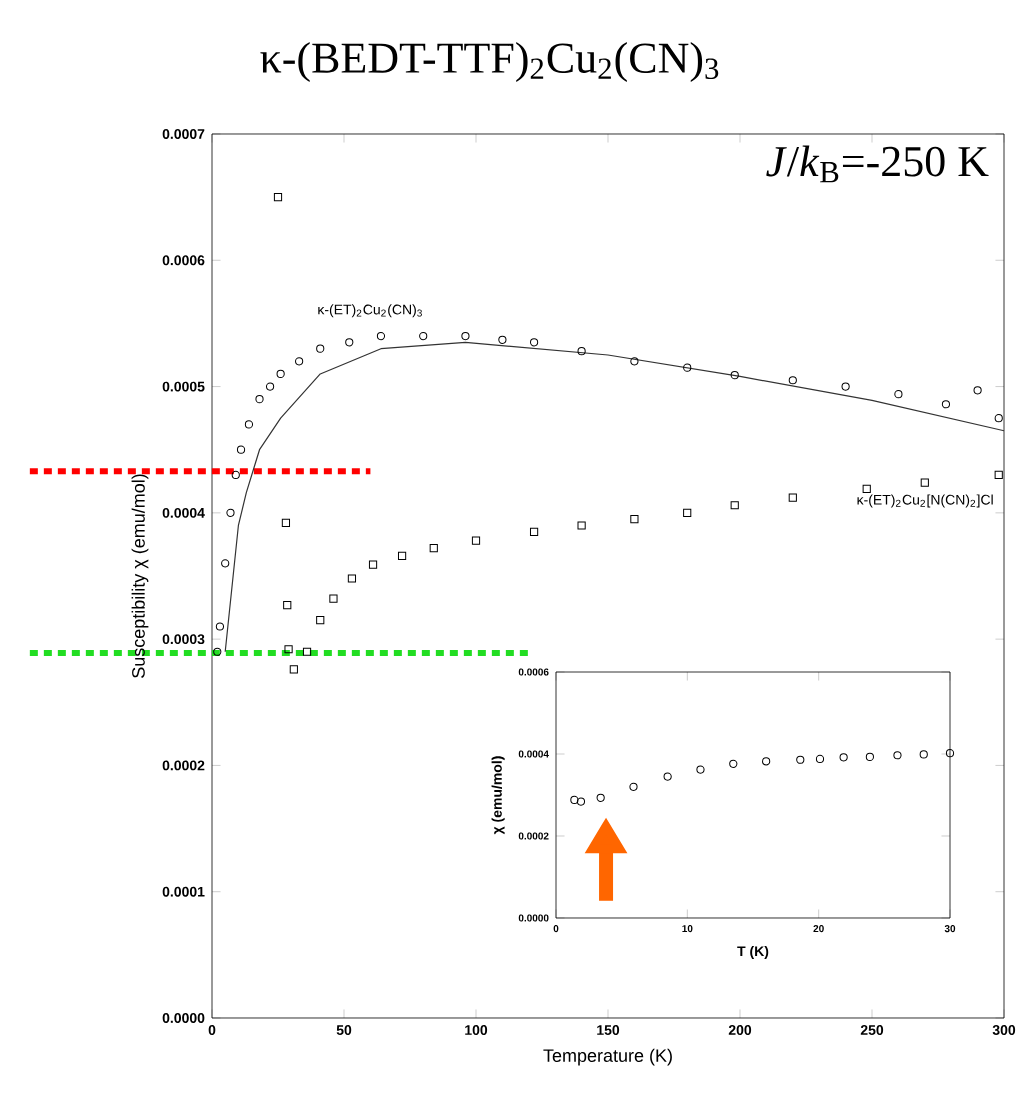 This screenshot has width=1028, height=1118. What do you see at coordinates (140, 576) in the screenshot?
I see `y-axis-title: Susceptibility χ (emu/mol)` at bounding box center [140, 576].